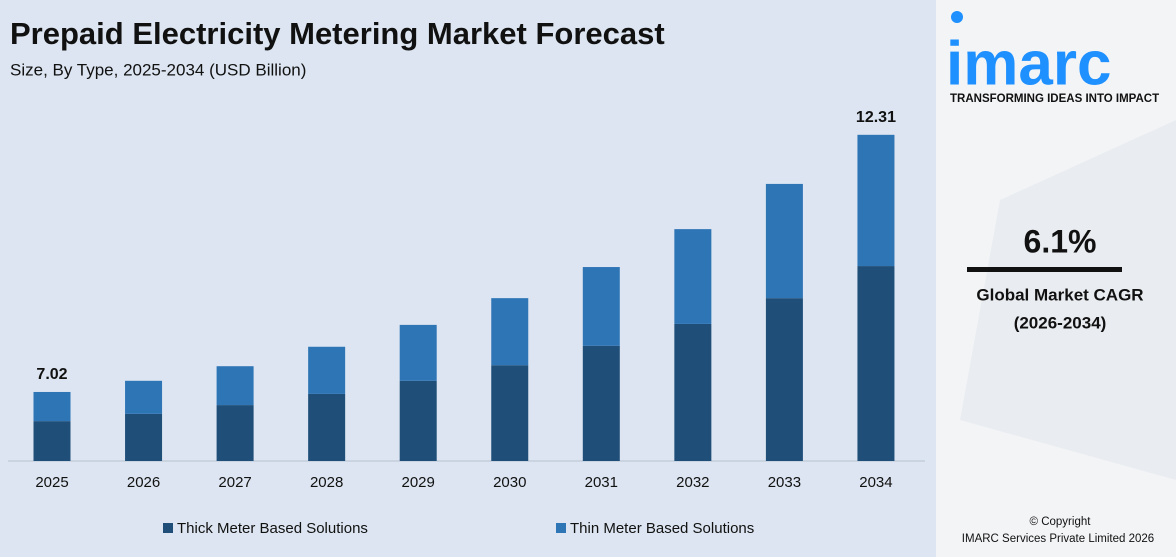  I want to click on chart-subtitle: Size, By Type, 2025-2034 (USD Billion), so click(158, 69).